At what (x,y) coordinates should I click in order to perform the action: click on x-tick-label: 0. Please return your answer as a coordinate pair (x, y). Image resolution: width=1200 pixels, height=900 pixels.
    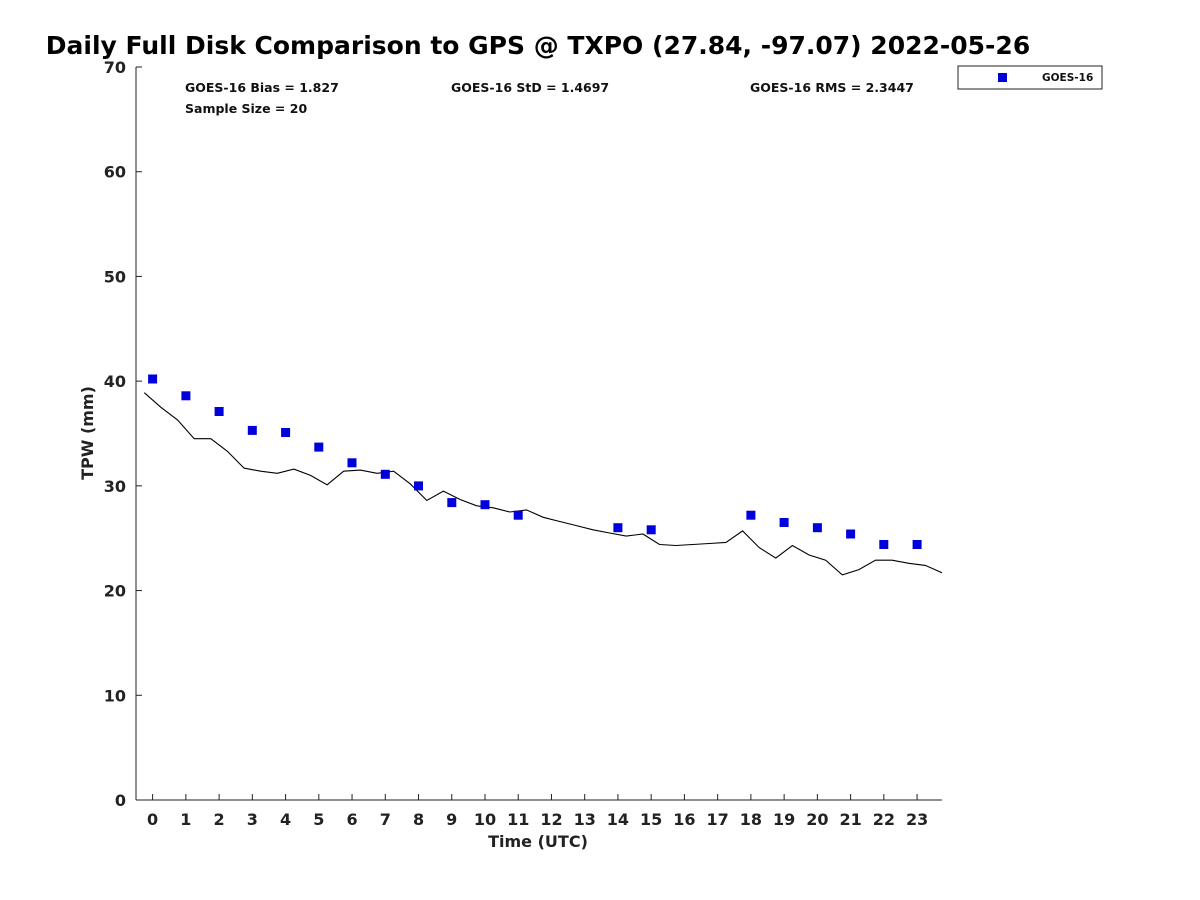
    Looking at the image, I should click on (152, 819).